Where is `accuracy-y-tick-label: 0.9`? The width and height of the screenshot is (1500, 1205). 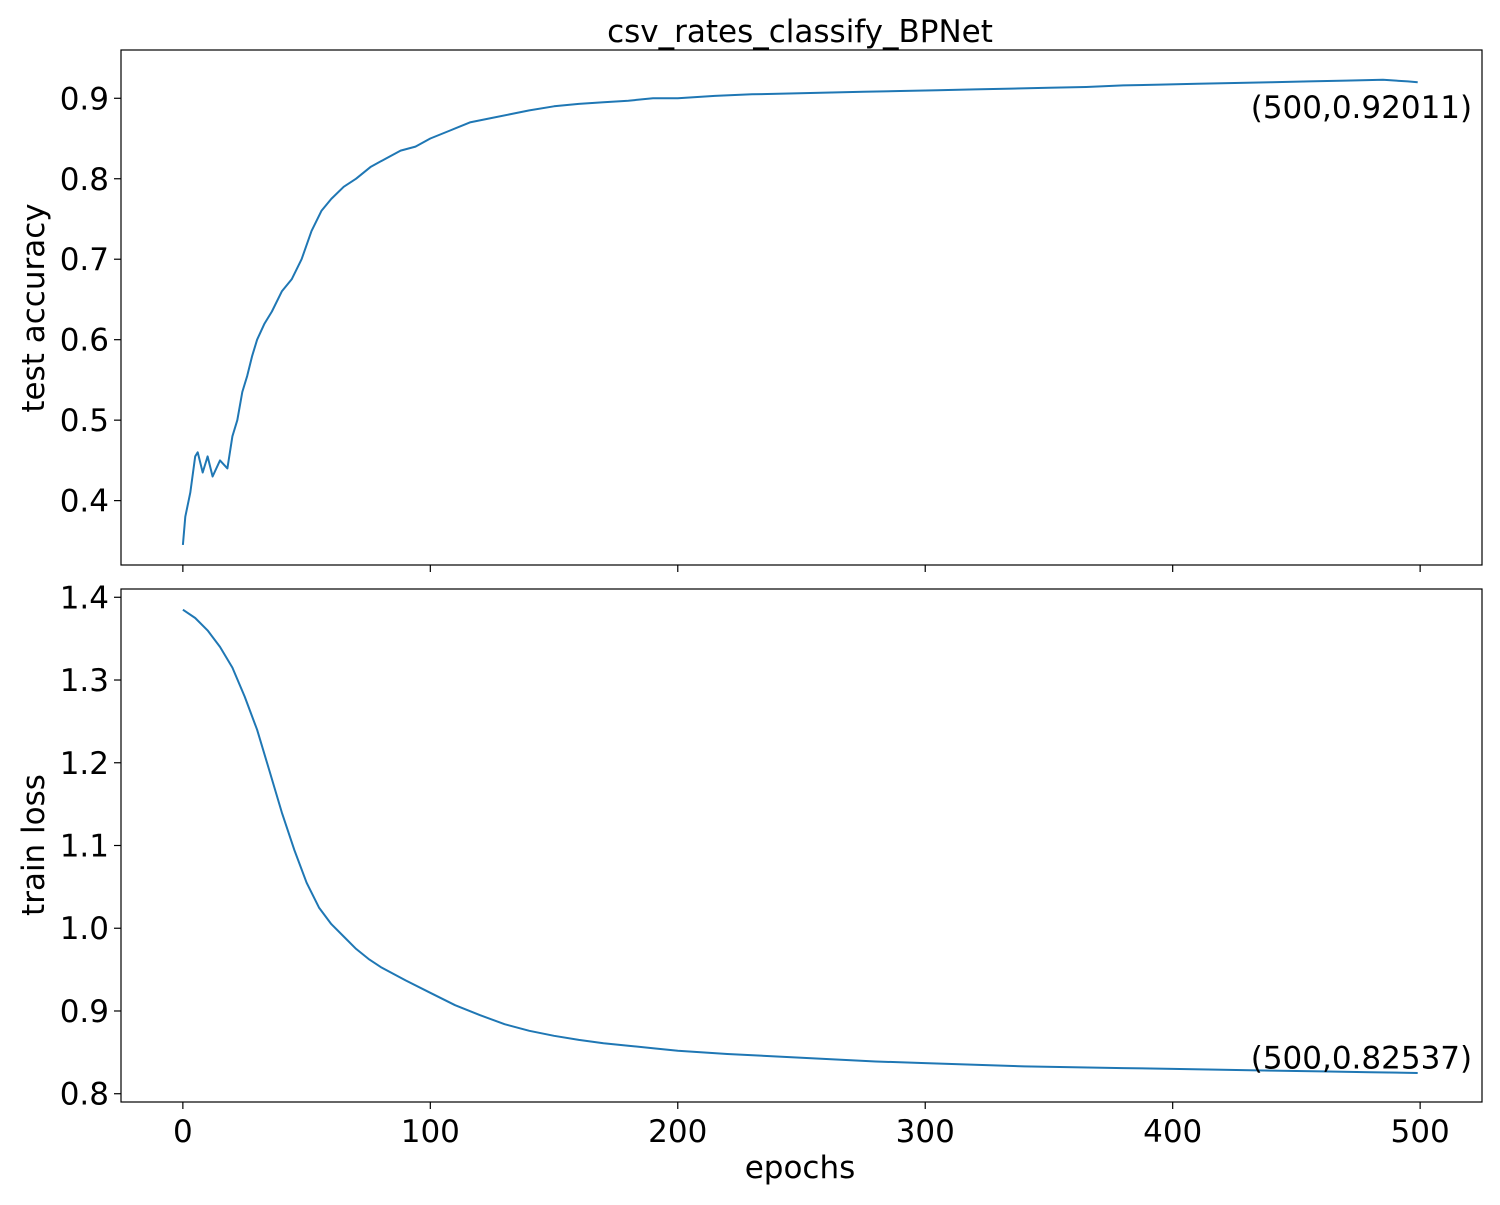
accuracy-y-tick-label: 0.9 is located at coordinates (84, 99).